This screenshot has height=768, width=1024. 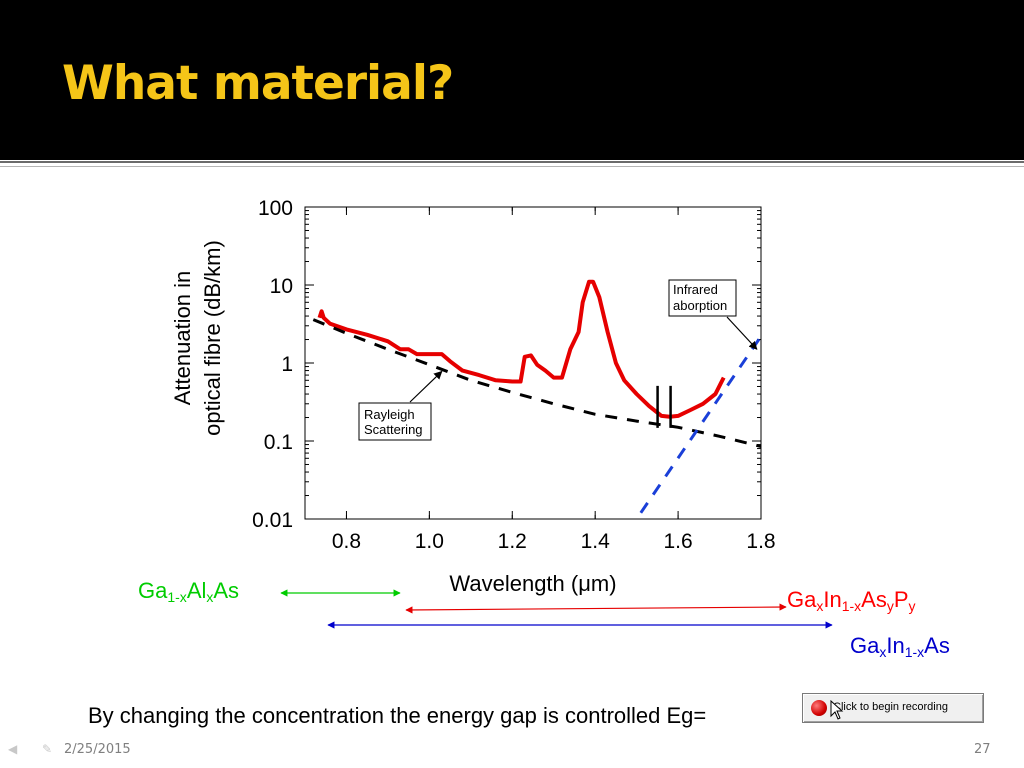 I want to click on rayleigh-annotation-box, so click(x=395, y=421).